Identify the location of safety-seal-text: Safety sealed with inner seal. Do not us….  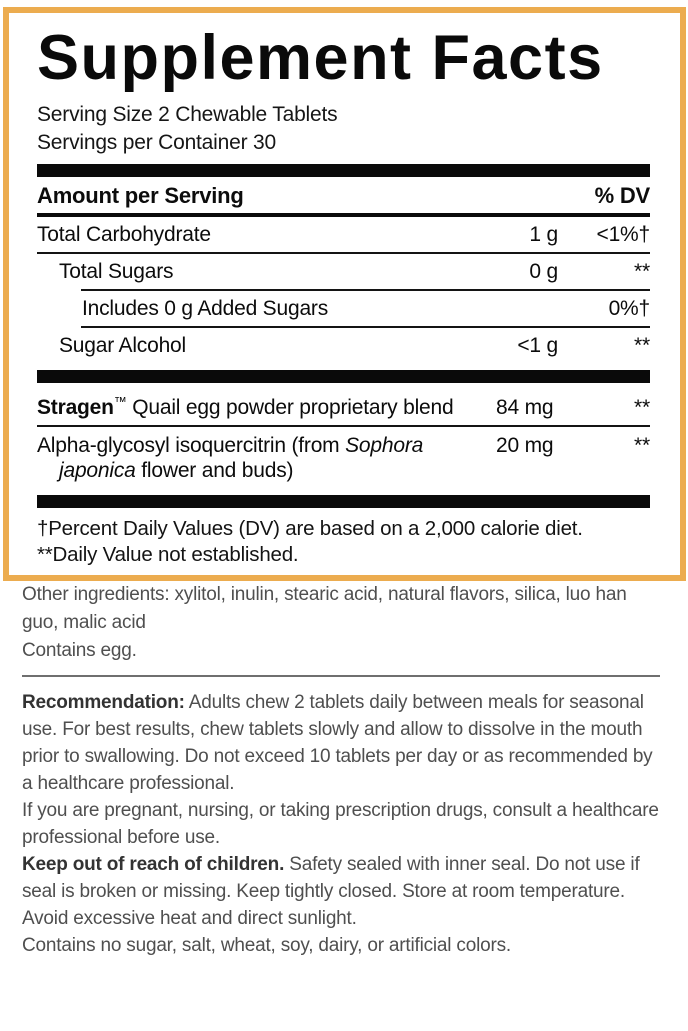
(331, 891).